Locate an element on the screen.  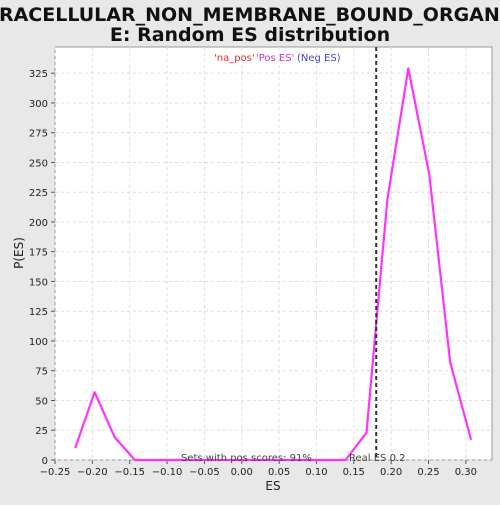
legend-neg-es-label: (Neg ES) is located at coordinates (319, 58).